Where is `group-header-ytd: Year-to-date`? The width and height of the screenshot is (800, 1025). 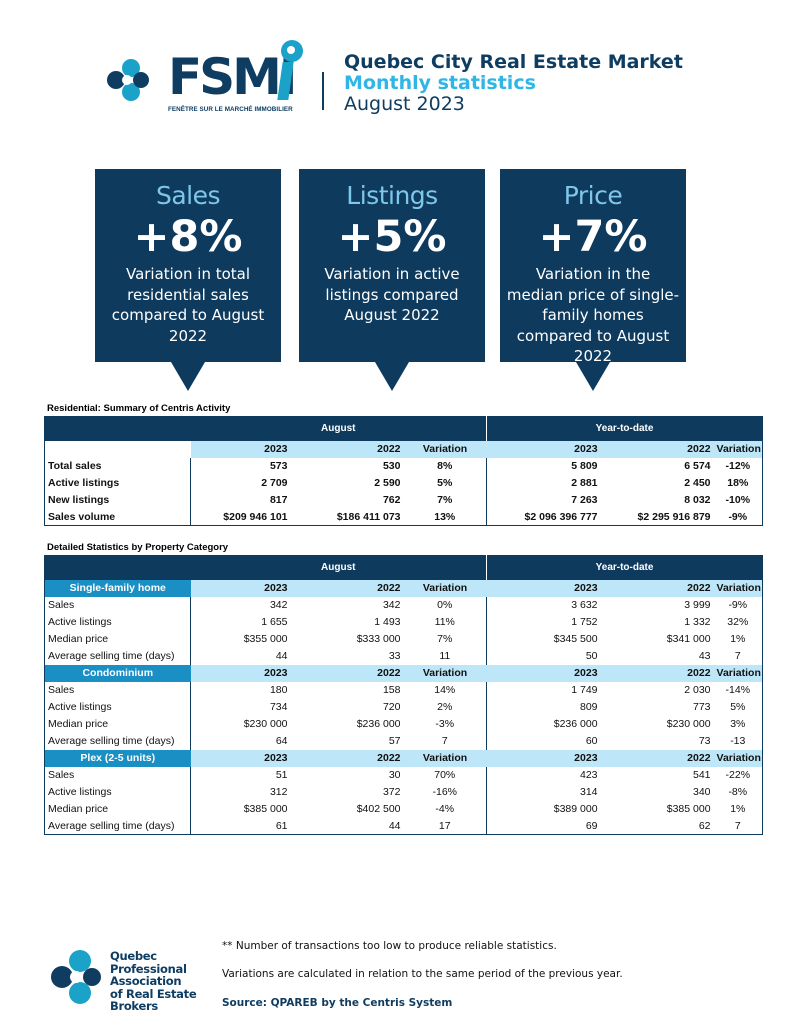 group-header-ytd: Year-to-date is located at coordinates (624, 567).